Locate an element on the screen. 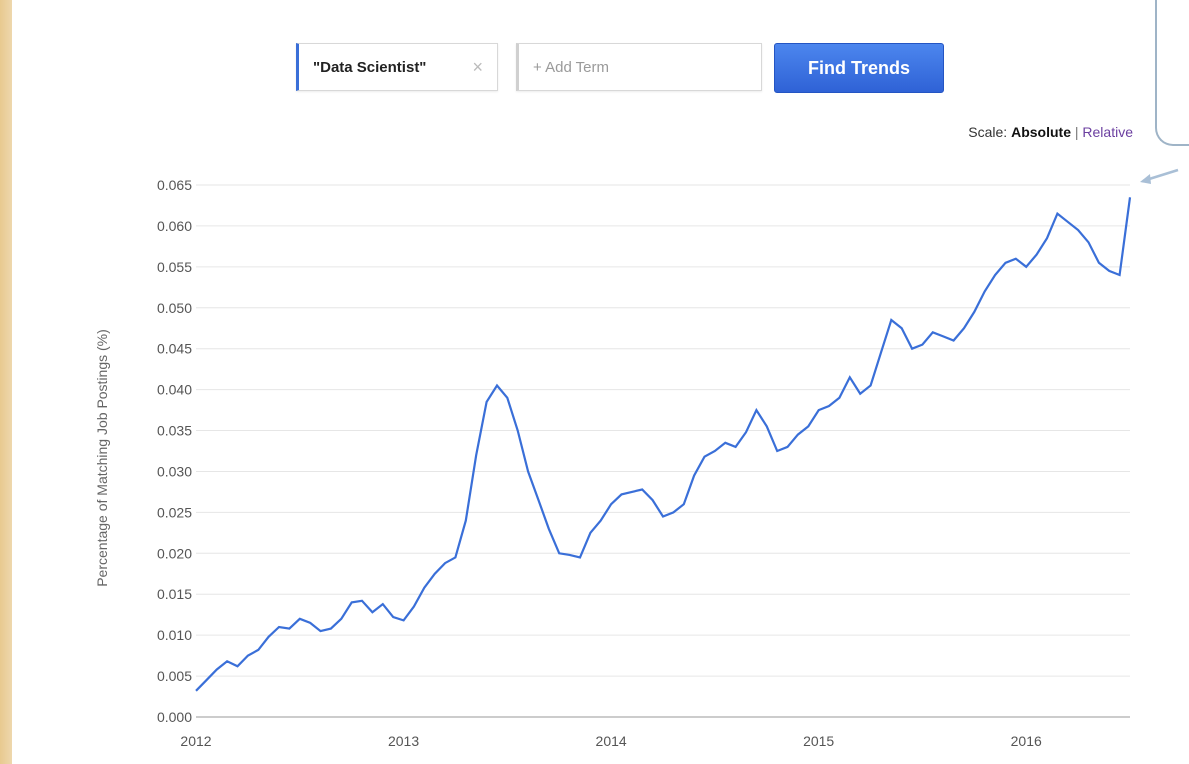 The image size is (1189, 764). scale-selector: Scale: Absolute | Relative is located at coordinates (1050, 132).